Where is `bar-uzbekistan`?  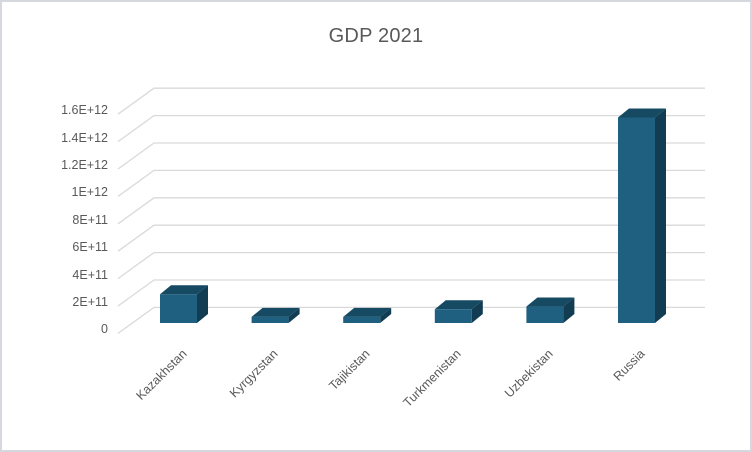 bar-uzbekistan is located at coordinates (550, 310).